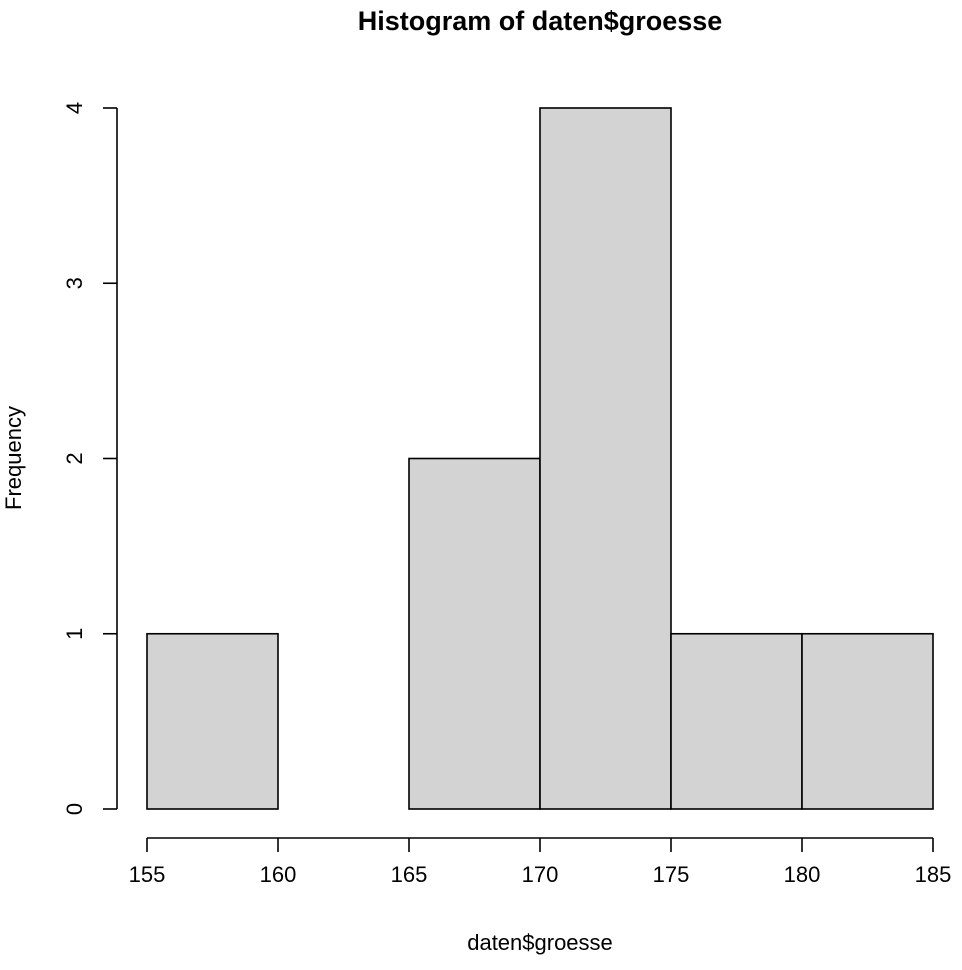 The height and width of the screenshot is (970, 962). What do you see at coordinates (540, 21) in the screenshot?
I see `chart-title: Histogram of daten$groesse` at bounding box center [540, 21].